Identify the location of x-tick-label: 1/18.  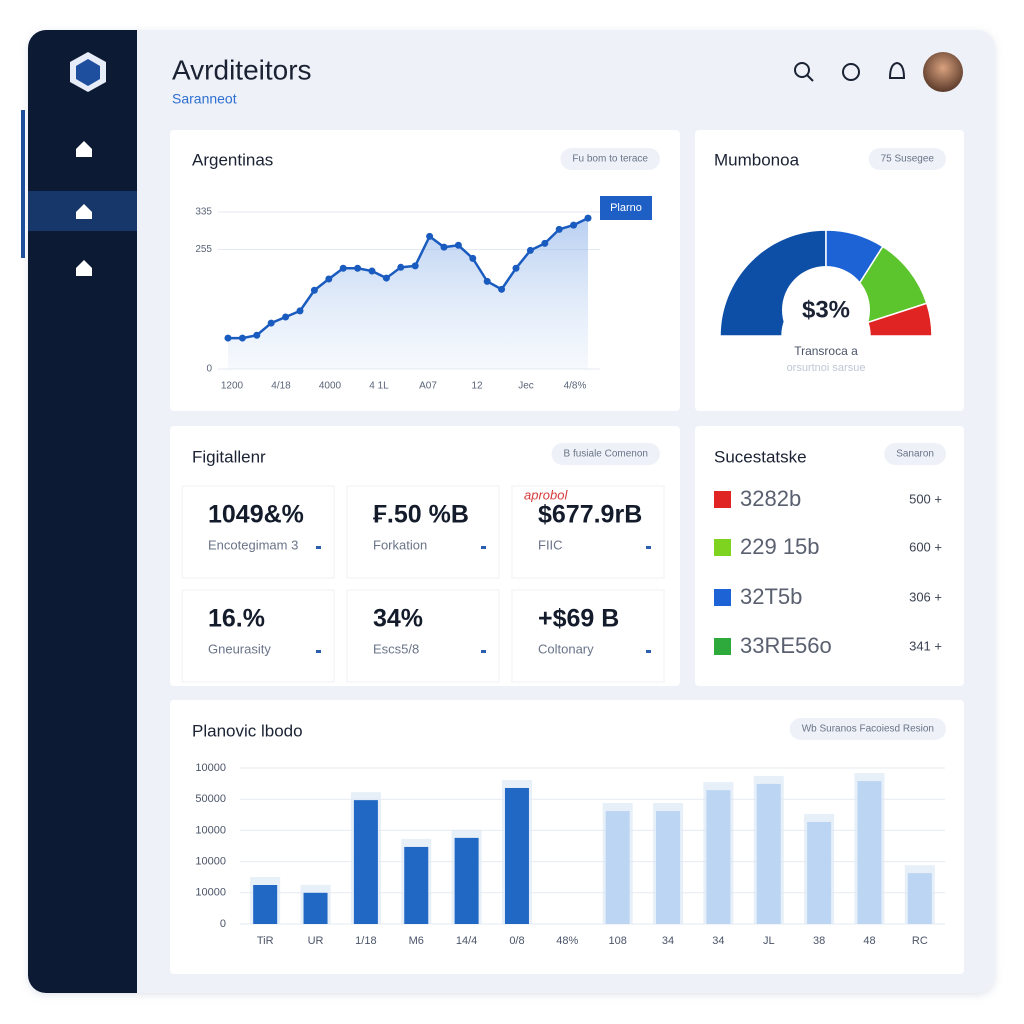
(365, 941).